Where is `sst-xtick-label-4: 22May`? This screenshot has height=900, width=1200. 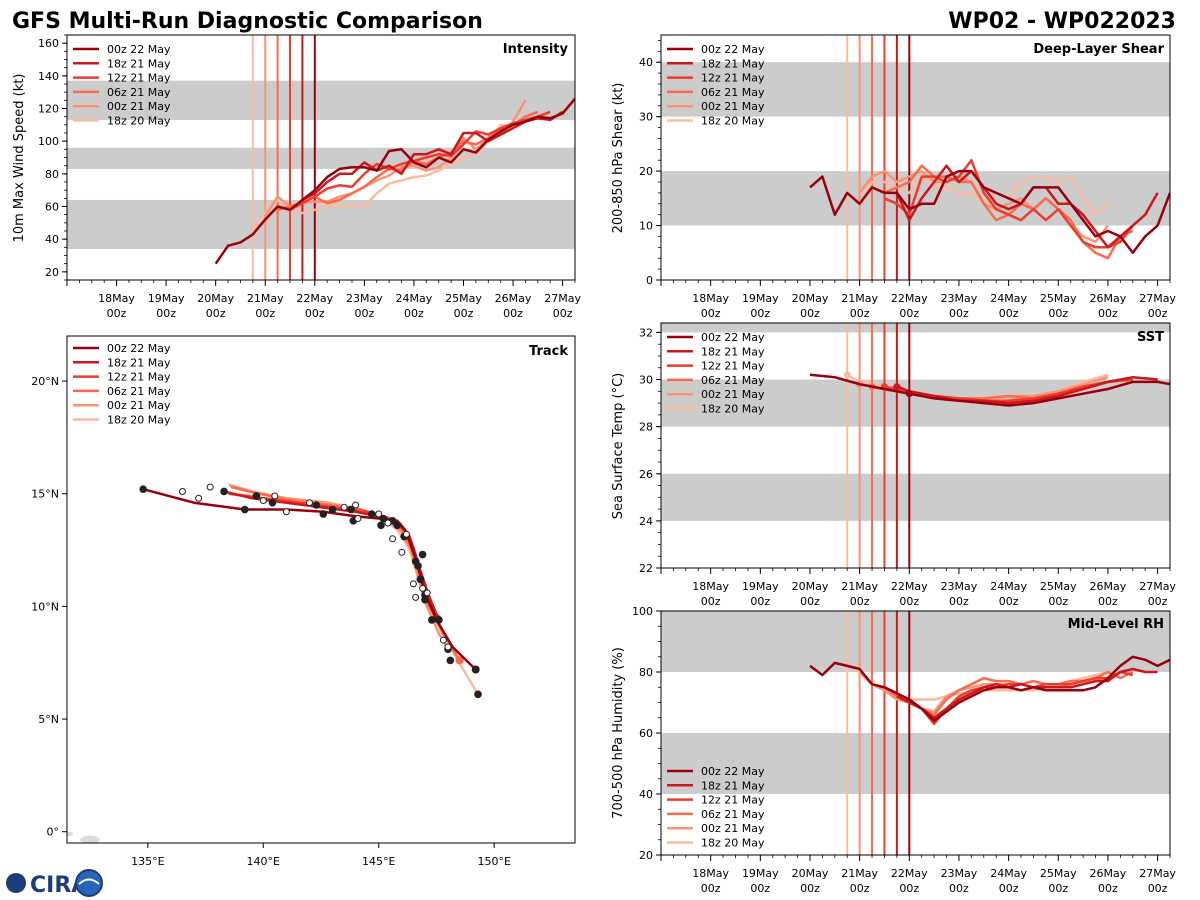
sst-xtick-label-4: 22May is located at coordinates (909, 586).